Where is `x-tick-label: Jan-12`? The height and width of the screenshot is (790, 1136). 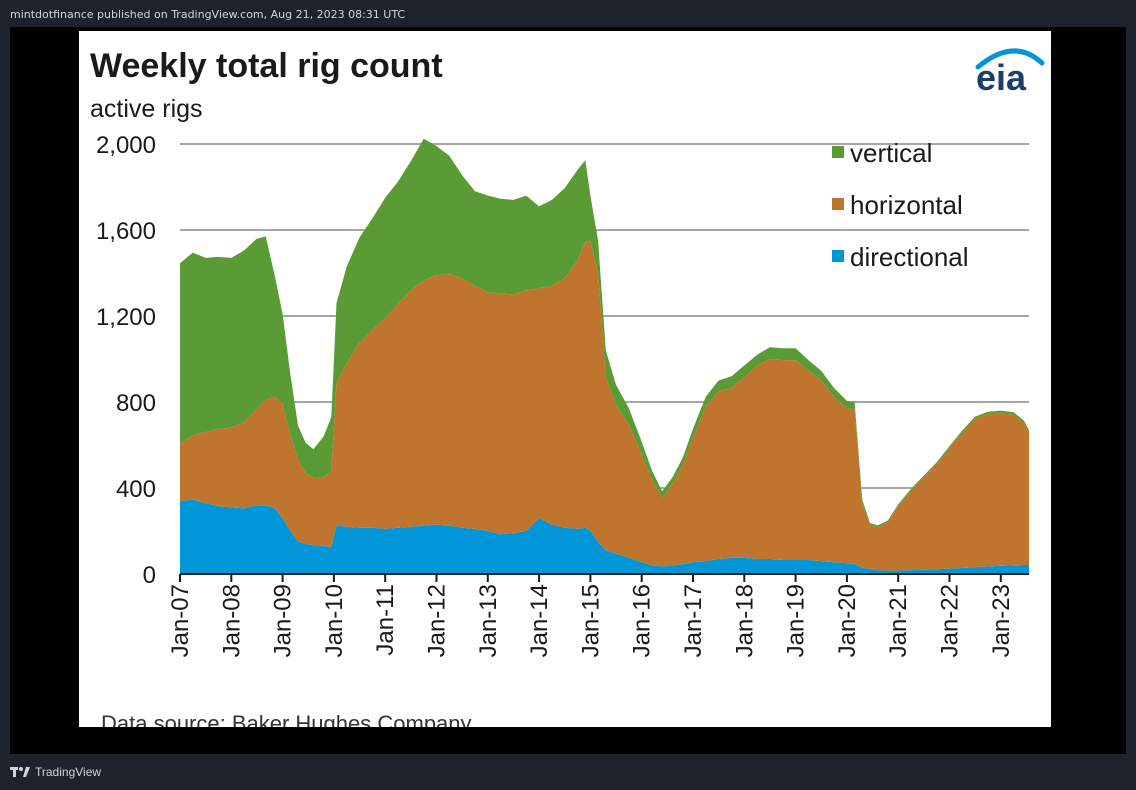
x-tick-label: Jan-12 is located at coordinates (436, 620).